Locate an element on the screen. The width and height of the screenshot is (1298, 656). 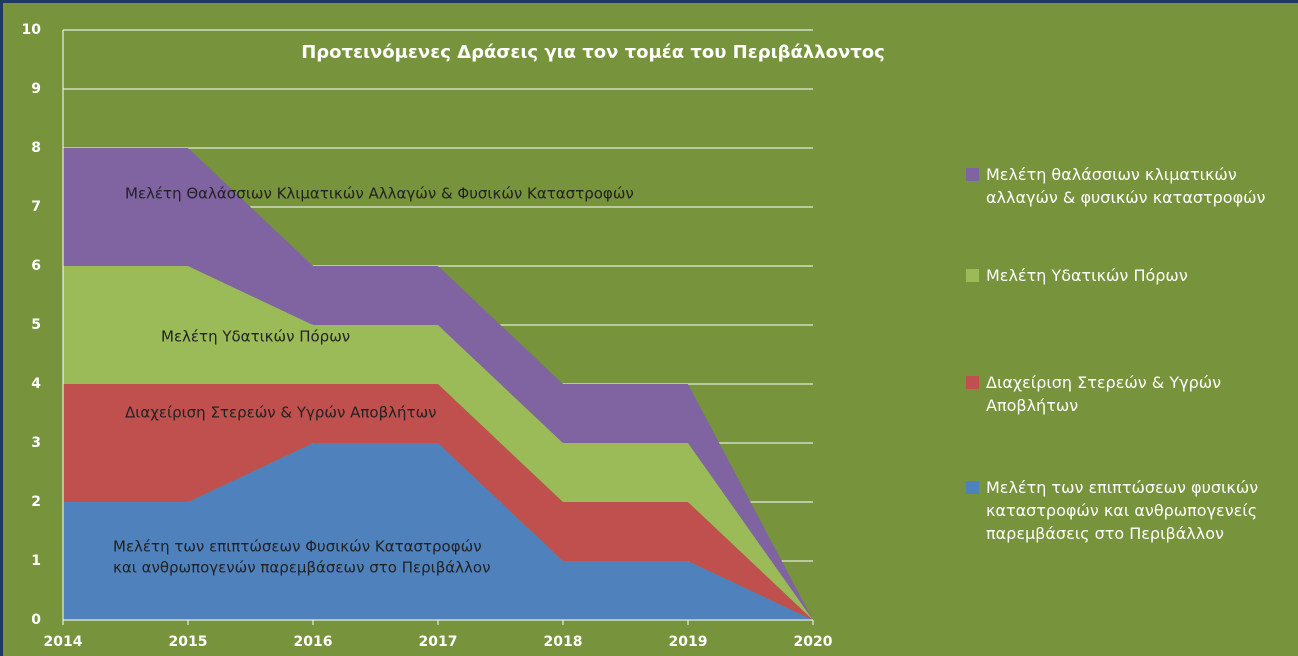
legend-item: Μελέτη Υδατικών Πόρων is located at coordinates (1131, 275).